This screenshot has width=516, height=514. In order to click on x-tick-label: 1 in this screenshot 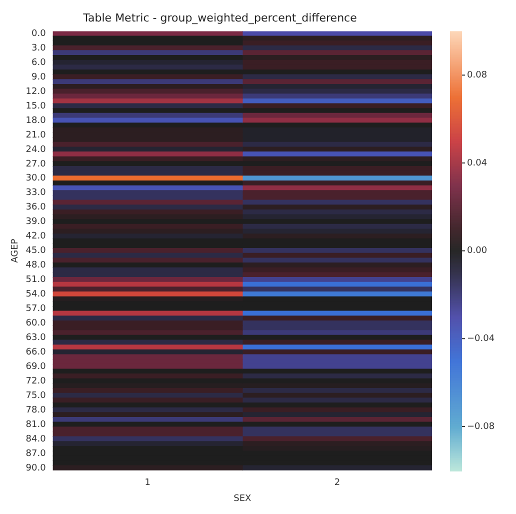, I will do `click(147, 483)`.